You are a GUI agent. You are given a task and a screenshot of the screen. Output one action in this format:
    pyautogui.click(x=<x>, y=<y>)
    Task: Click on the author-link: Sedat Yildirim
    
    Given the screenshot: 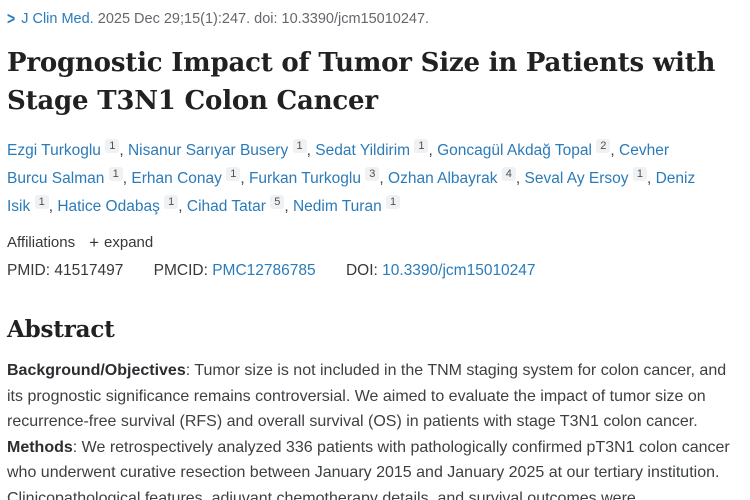 What is the action you would take?
    pyautogui.click(x=363, y=150)
    